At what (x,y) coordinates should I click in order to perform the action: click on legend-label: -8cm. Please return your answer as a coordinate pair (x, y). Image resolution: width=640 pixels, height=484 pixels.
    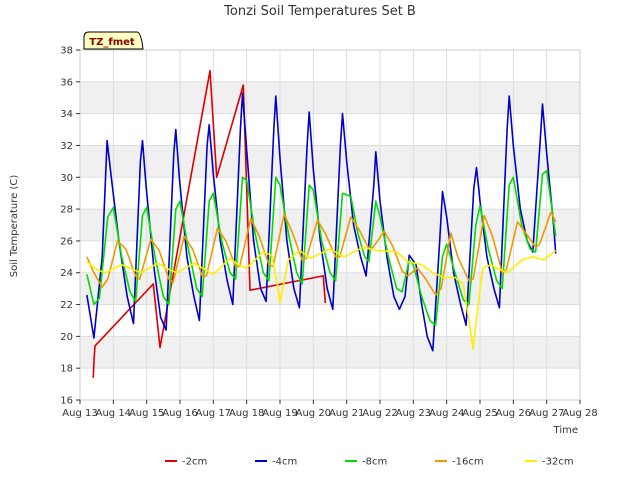
    Looking at the image, I should click on (374, 462).